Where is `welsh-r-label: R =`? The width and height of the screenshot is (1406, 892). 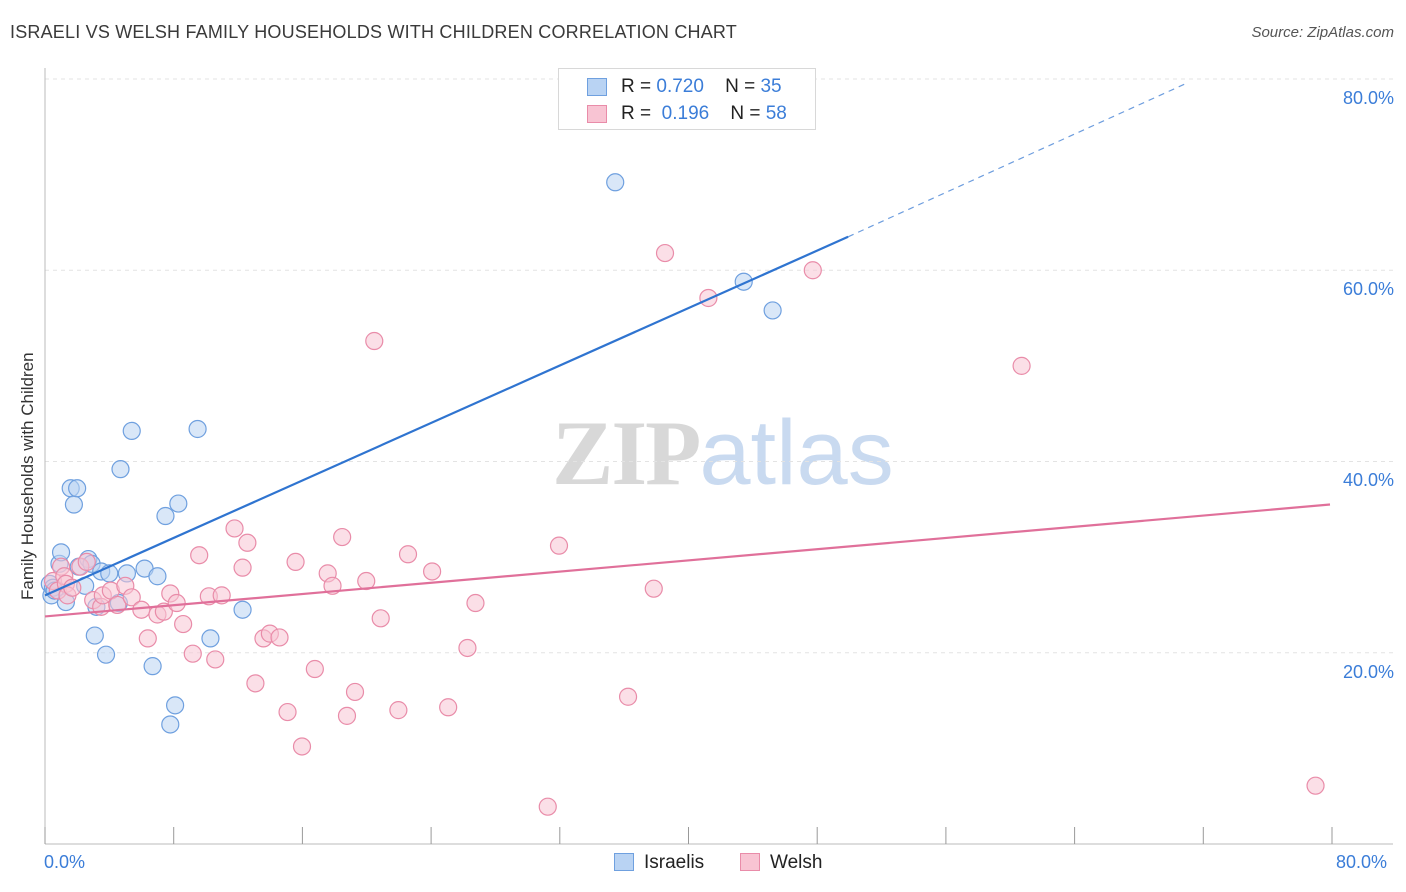 welsh-r-label: R = is located at coordinates (636, 113).